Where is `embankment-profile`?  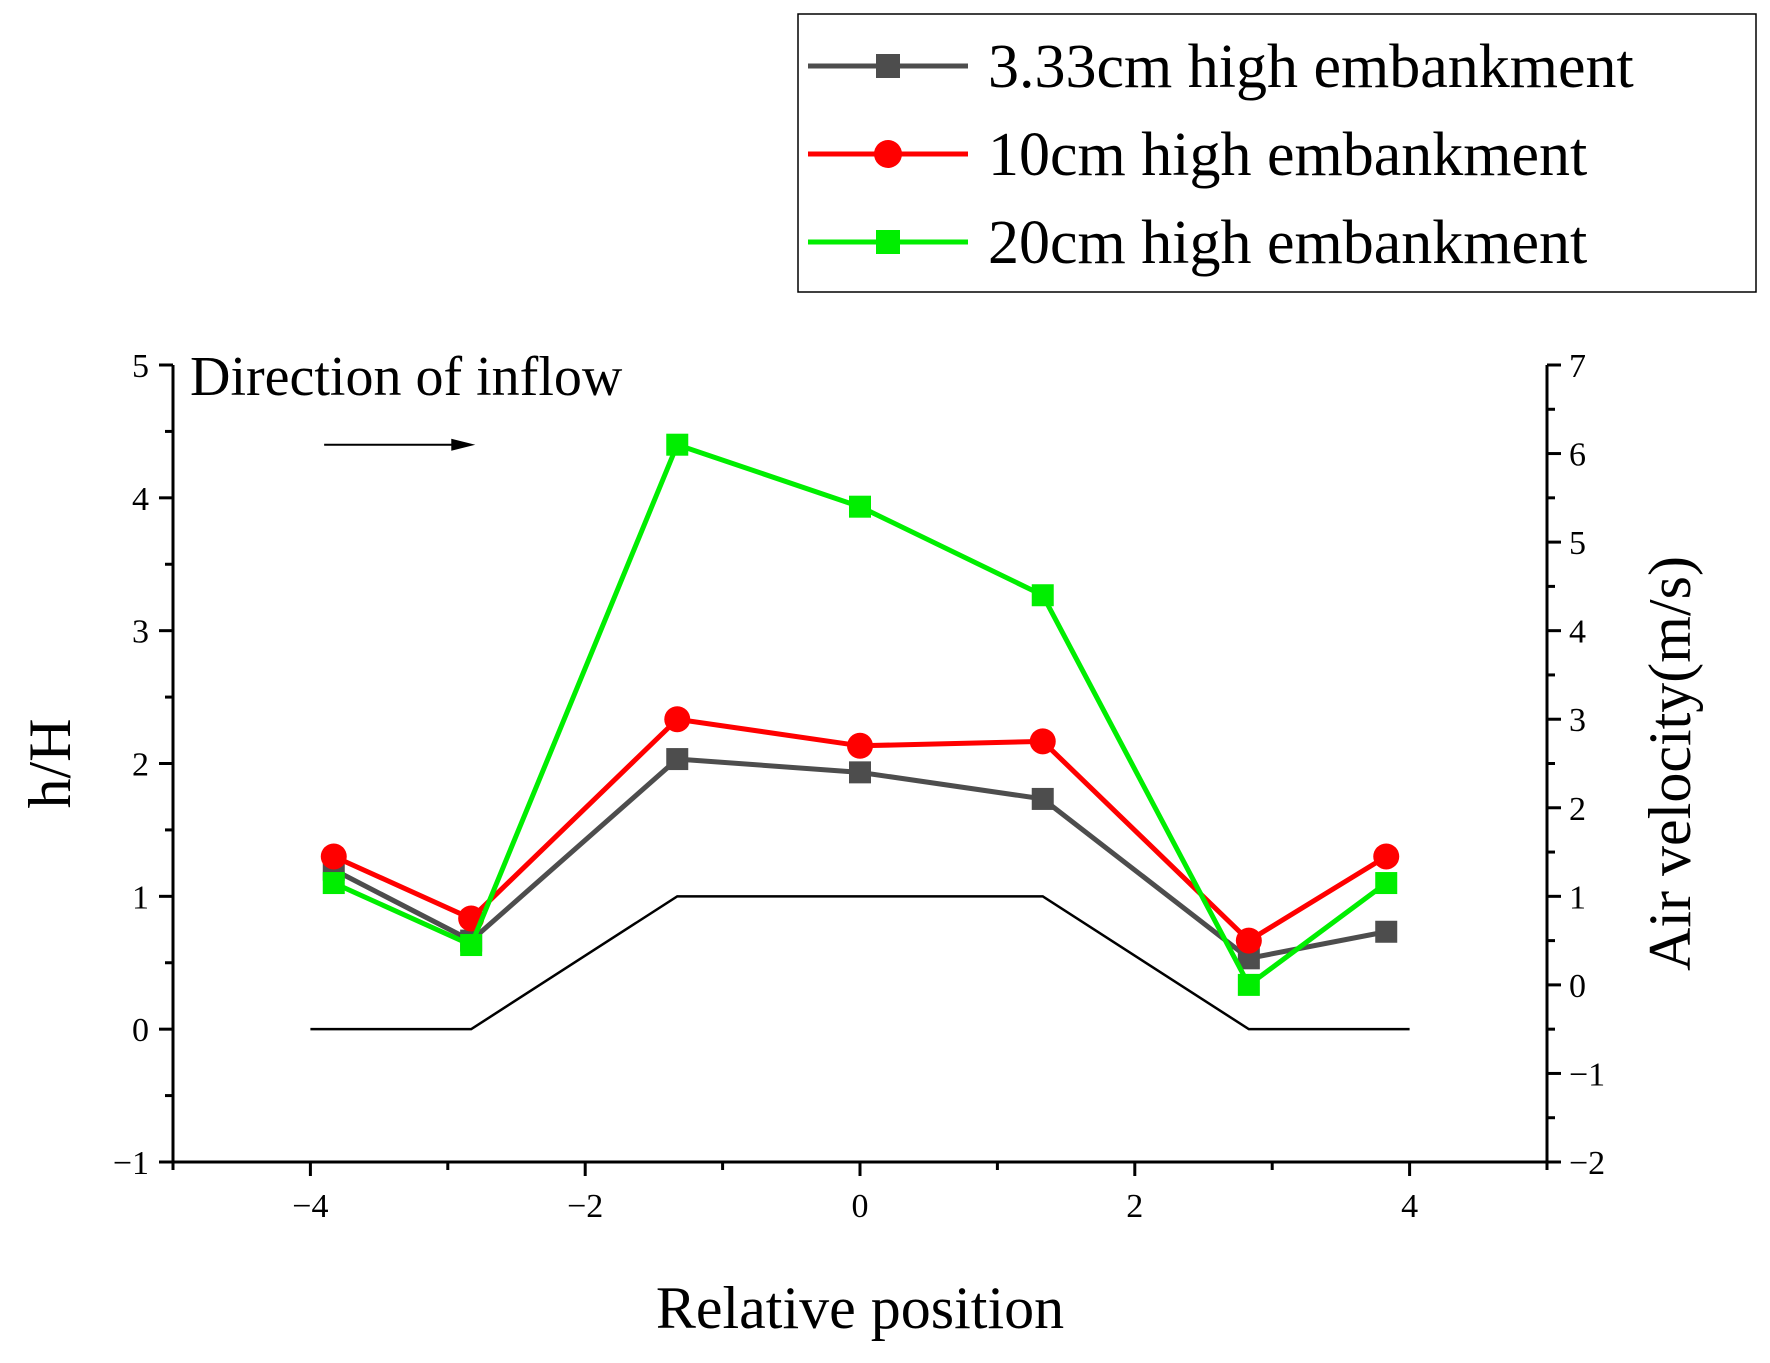
embankment-profile is located at coordinates (860, 963).